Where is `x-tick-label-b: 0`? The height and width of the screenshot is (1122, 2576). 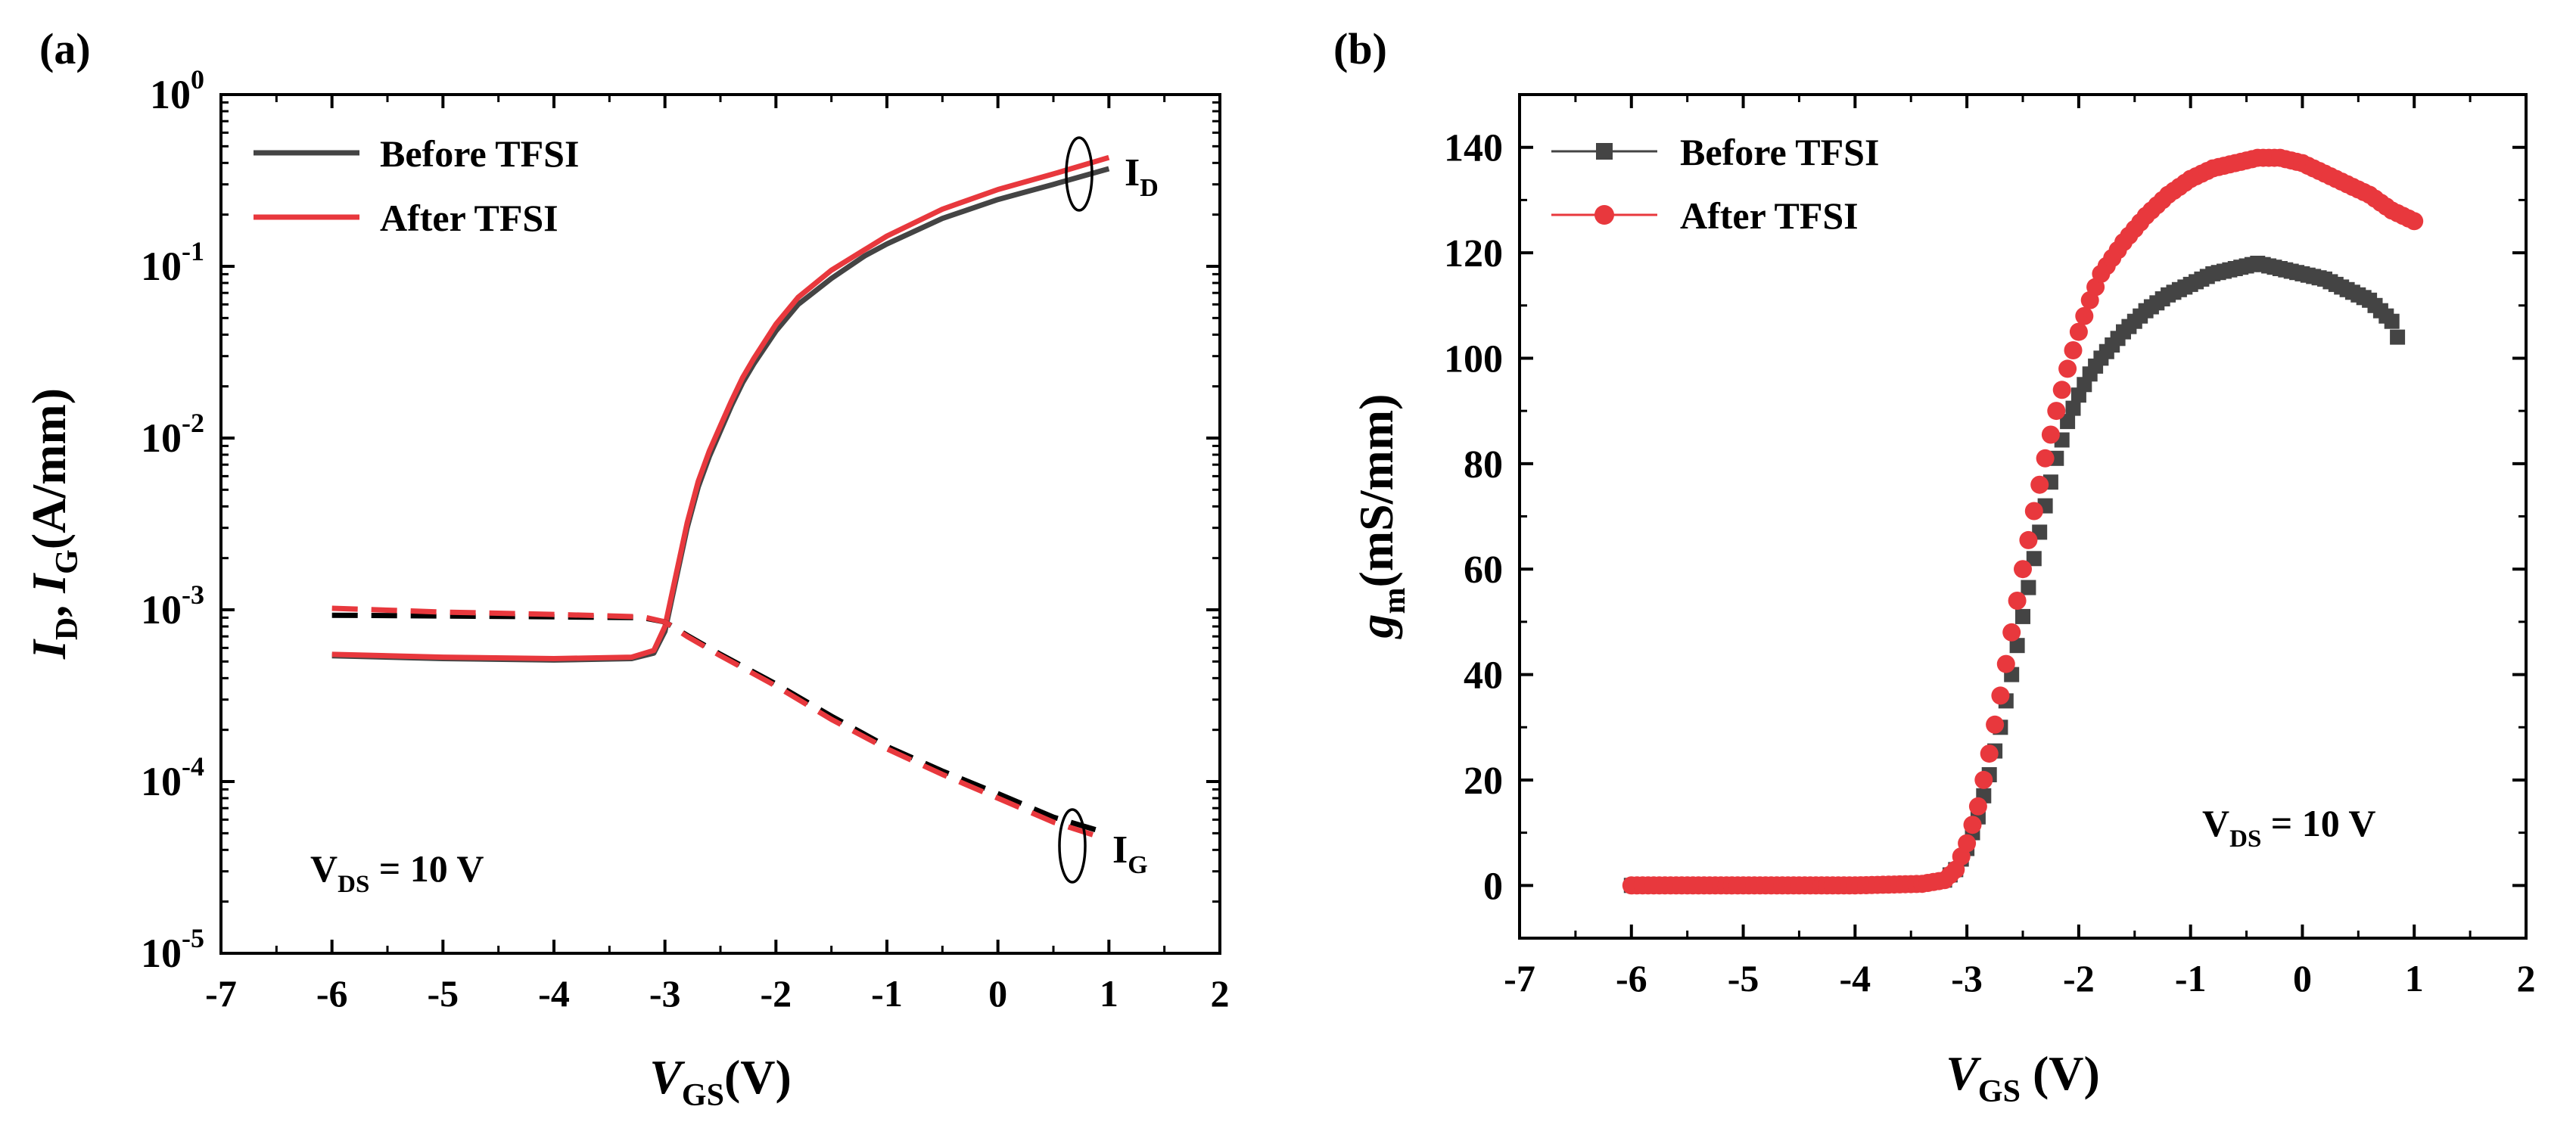
x-tick-label-b: 0 is located at coordinates (2302, 978).